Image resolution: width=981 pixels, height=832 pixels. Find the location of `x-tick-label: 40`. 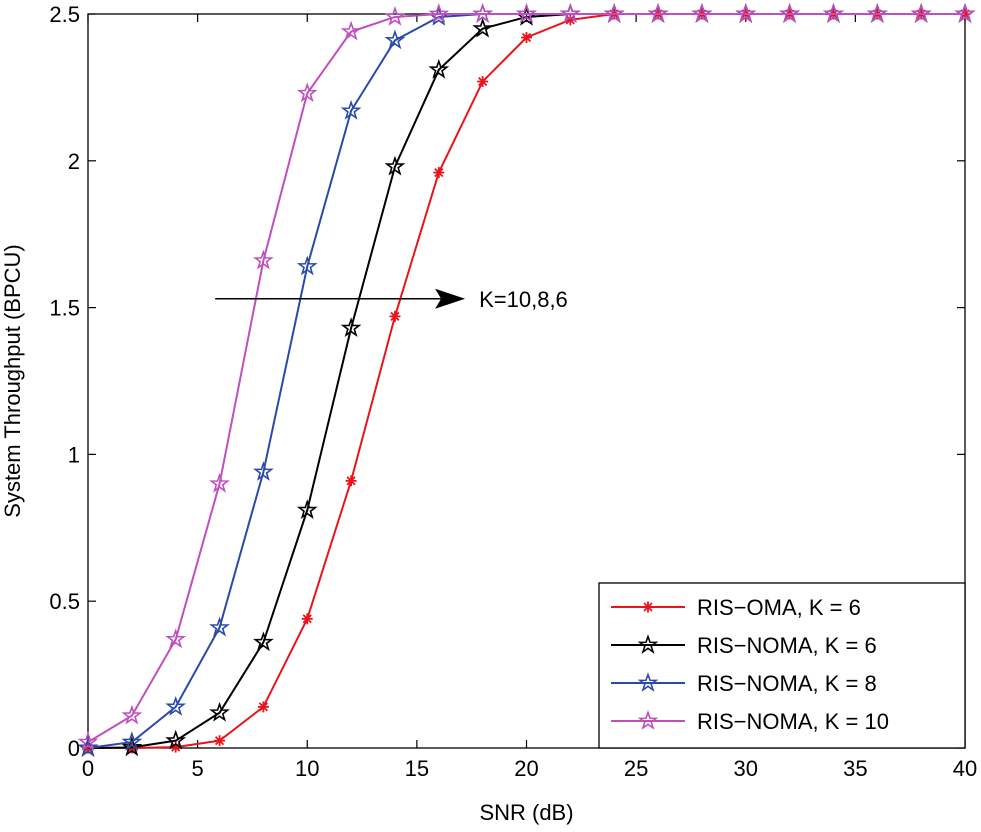

x-tick-label: 40 is located at coordinates (965, 768).